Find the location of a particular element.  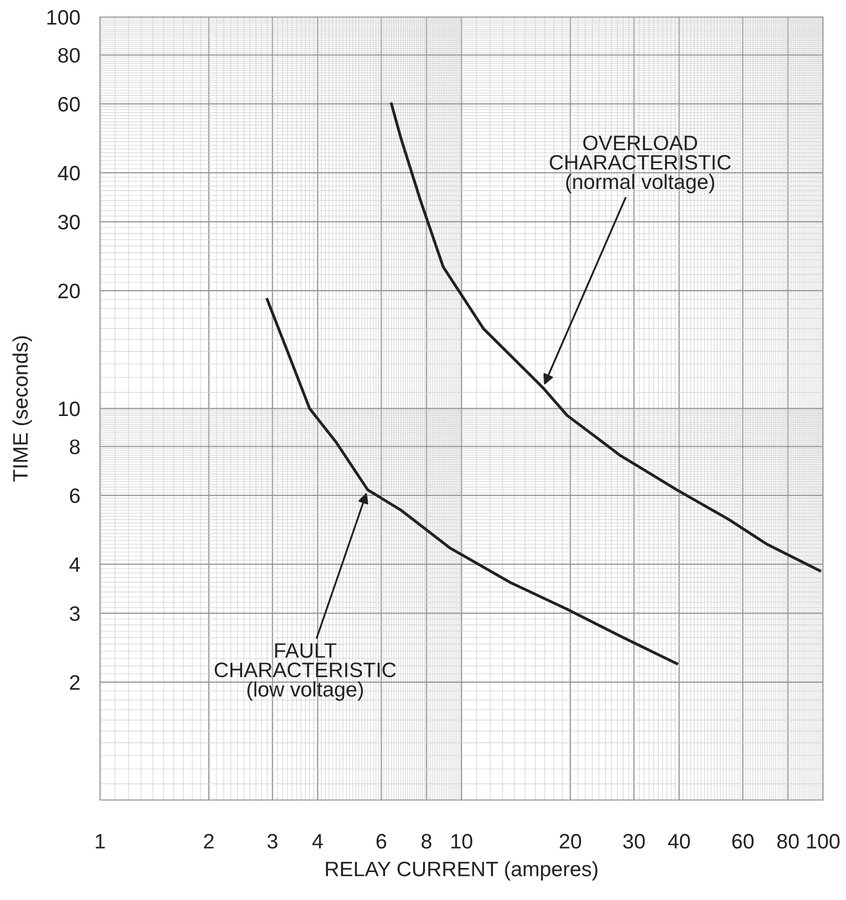

y-tick-label: 2 is located at coordinates (75, 682).